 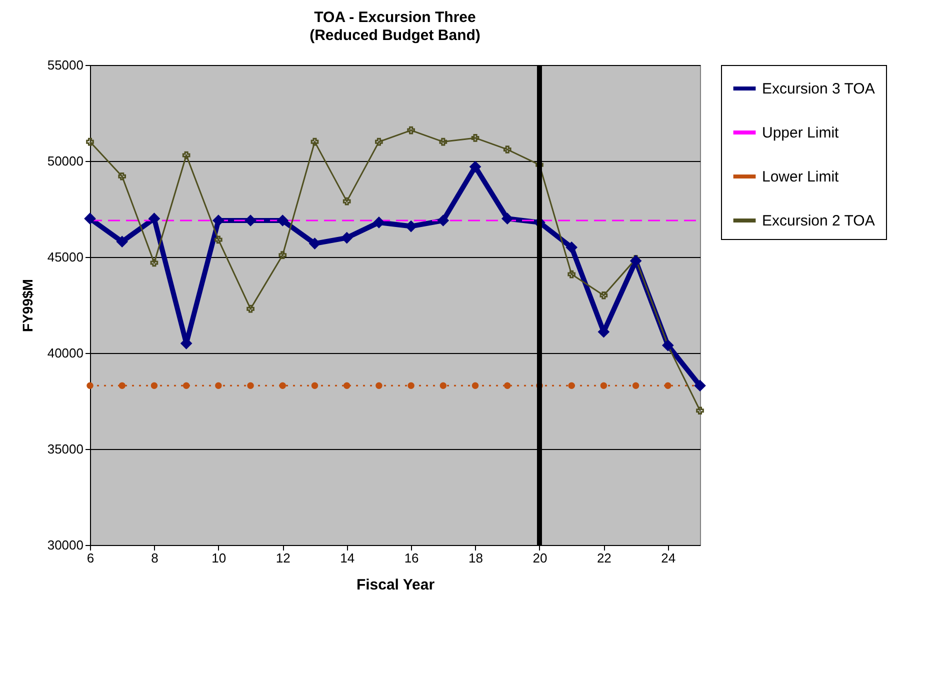 What do you see at coordinates (540, 558) in the screenshot?
I see `x-tick-label: 20` at bounding box center [540, 558].